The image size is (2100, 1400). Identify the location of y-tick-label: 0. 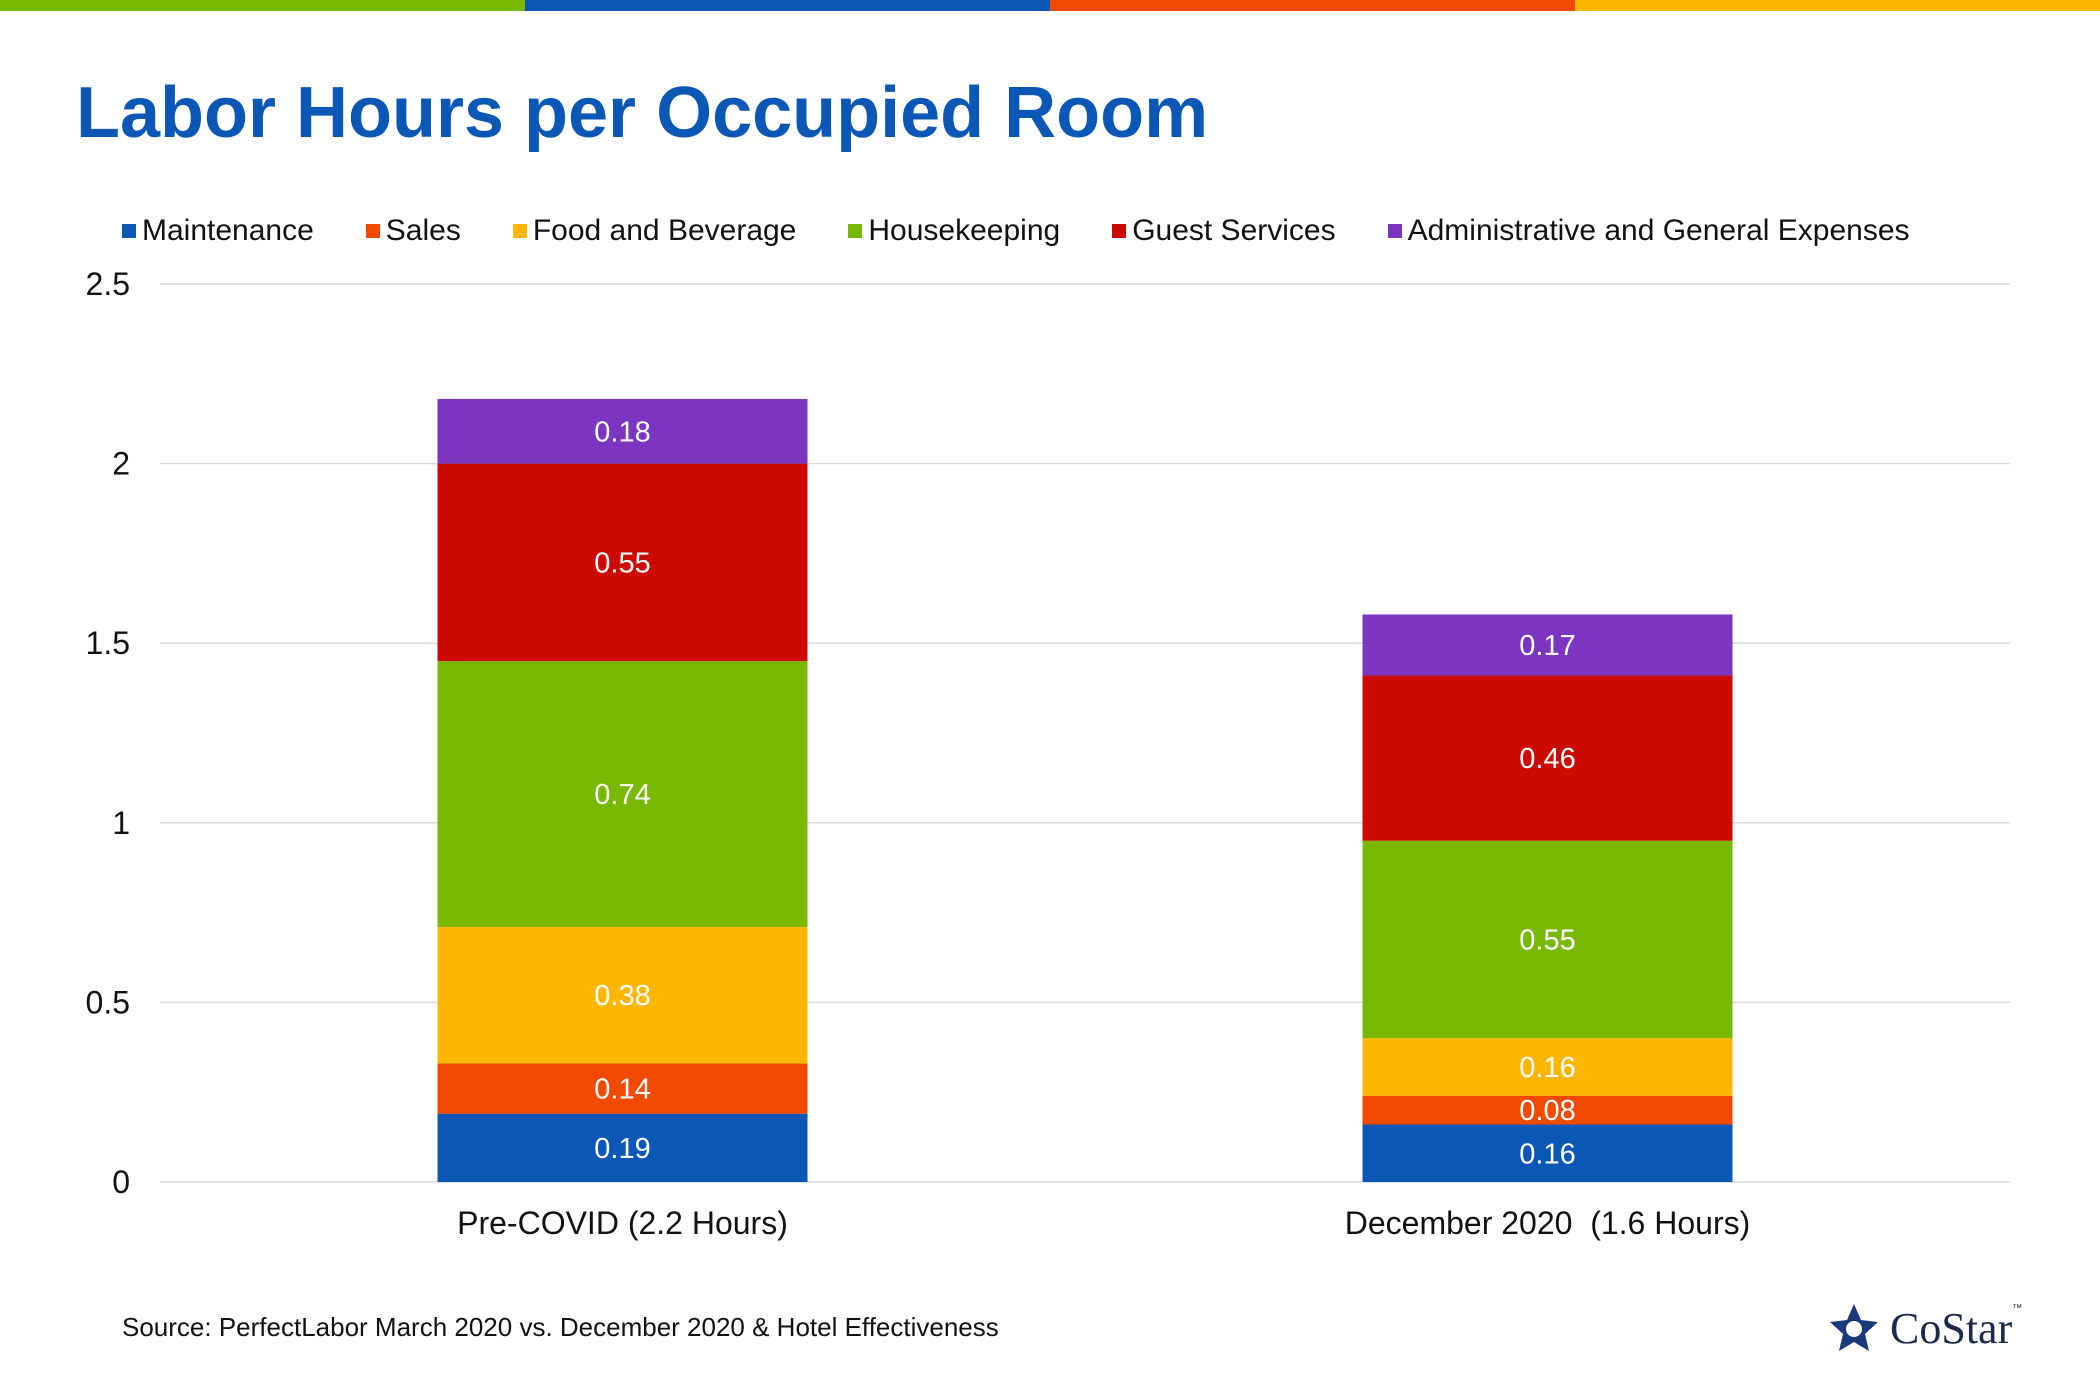
(121, 1182).